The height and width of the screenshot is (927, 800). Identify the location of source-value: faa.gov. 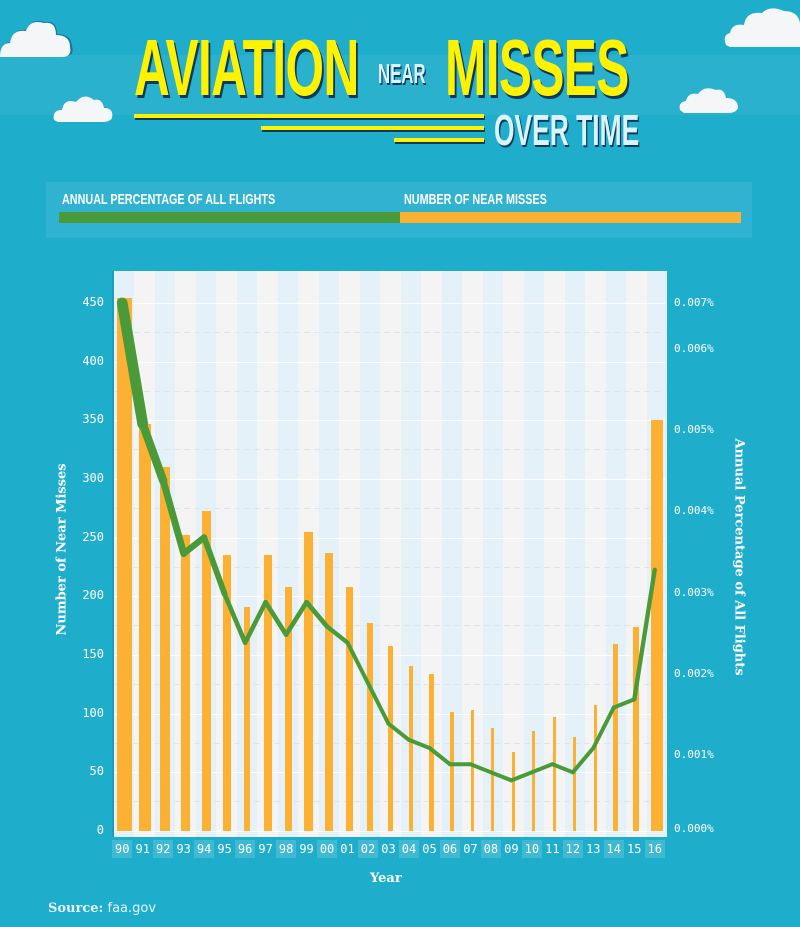
(132, 908).